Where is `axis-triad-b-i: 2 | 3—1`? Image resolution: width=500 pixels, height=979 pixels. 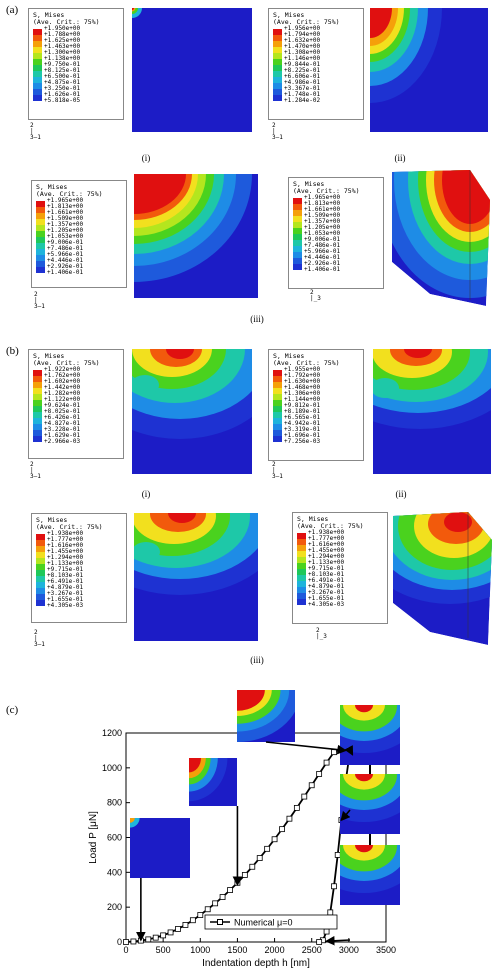 axis-triad-b-i: 2 | 3—1 is located at coordinates (35, 470).